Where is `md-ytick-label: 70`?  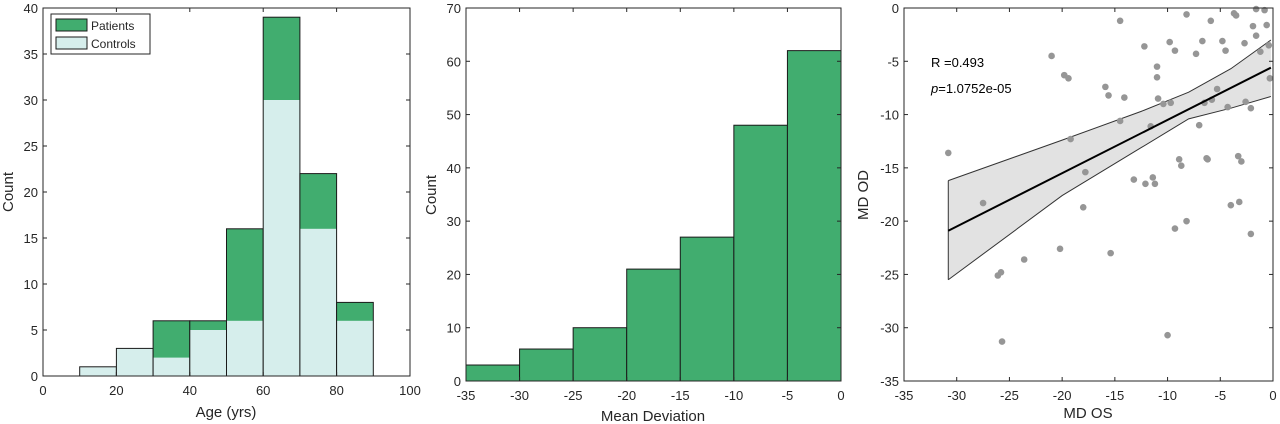 md-ytick-label: 70 is located at coordinates (454, 8).